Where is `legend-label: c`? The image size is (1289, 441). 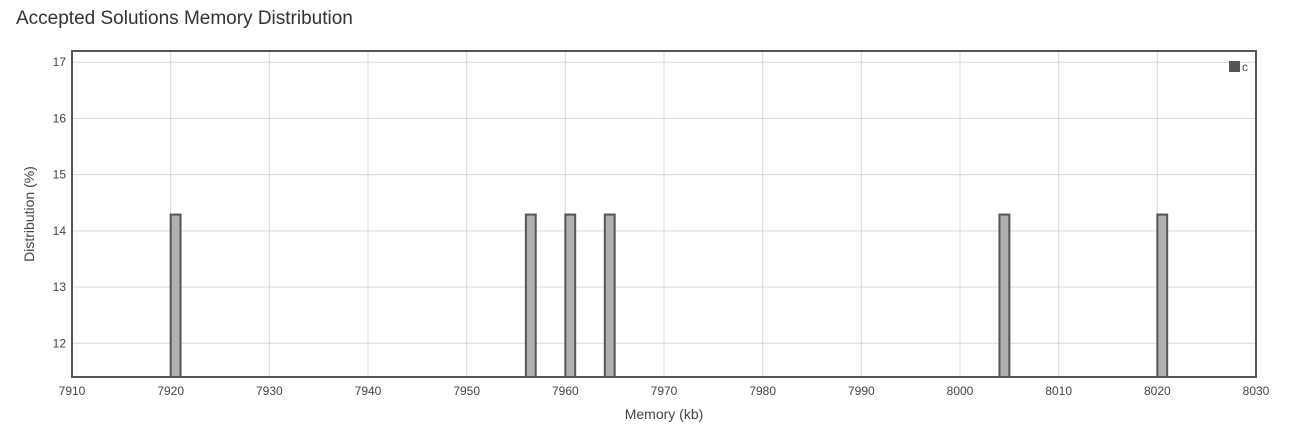 legend-label: c is located at coordinates (1245, 67).